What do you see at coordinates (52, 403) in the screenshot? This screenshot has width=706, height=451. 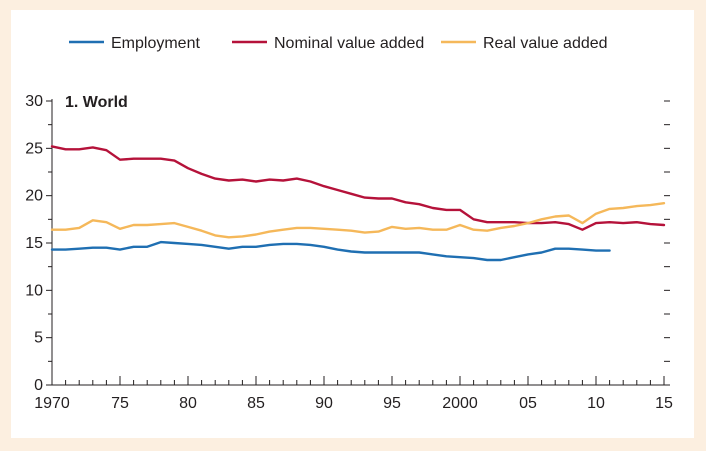 I see `x-tick-label: 1970` at bounding box center [52, 403].